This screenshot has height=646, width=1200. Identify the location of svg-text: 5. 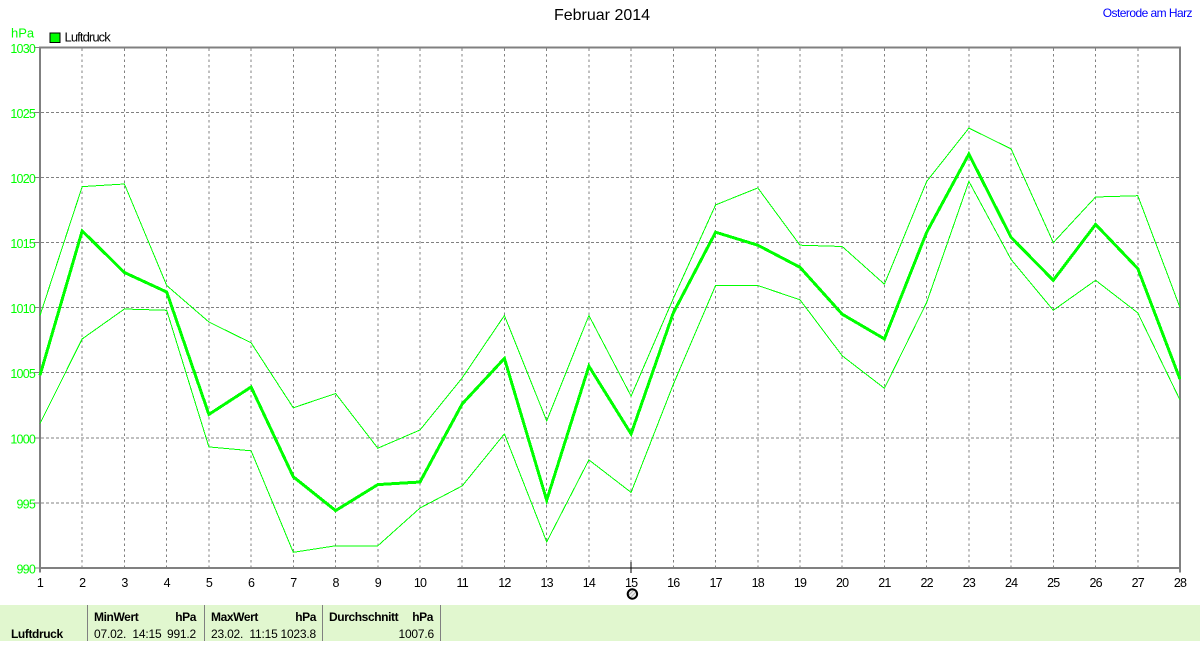
(209, 583).